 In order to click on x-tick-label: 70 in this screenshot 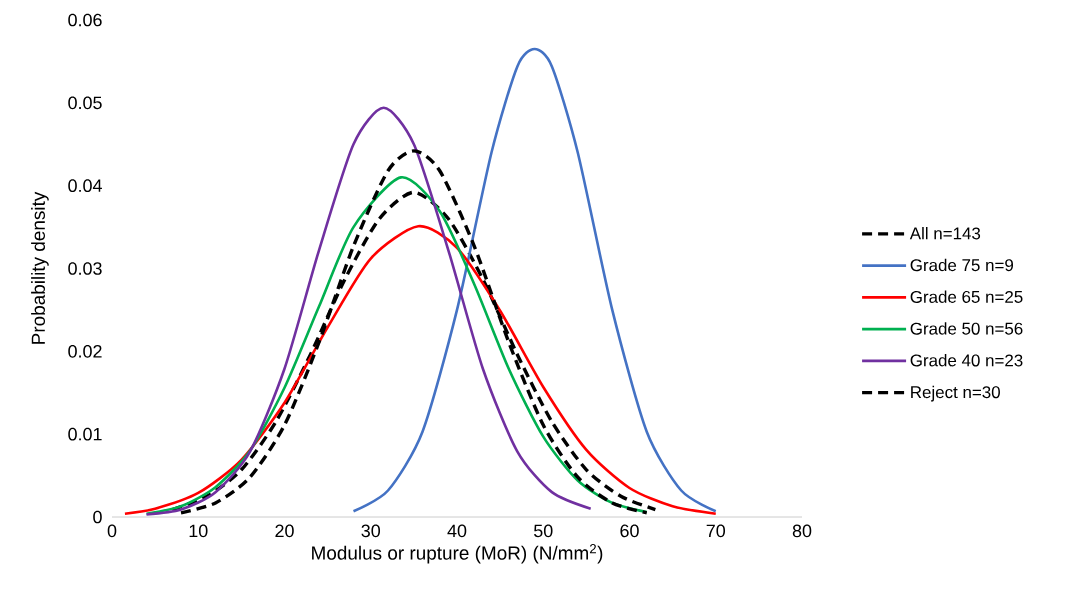, I will do `click(716, 531)`.